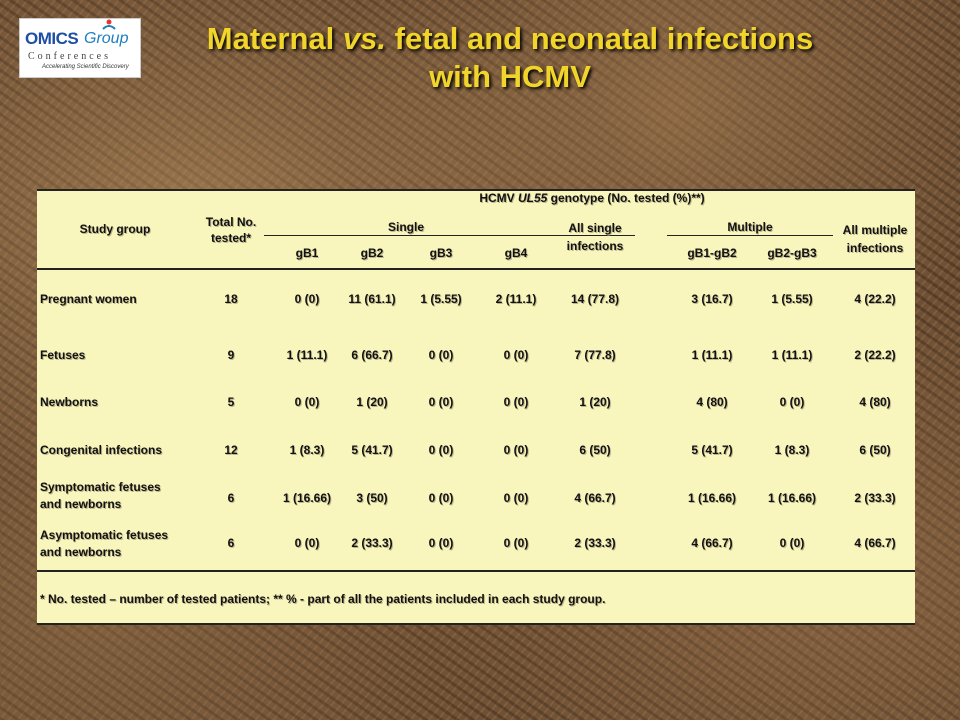 This screenshot has height=720, width=960. Describe the element at coordinates (595, 246) in the screenshot. I see `header-all-single-line2: infections` at that location.